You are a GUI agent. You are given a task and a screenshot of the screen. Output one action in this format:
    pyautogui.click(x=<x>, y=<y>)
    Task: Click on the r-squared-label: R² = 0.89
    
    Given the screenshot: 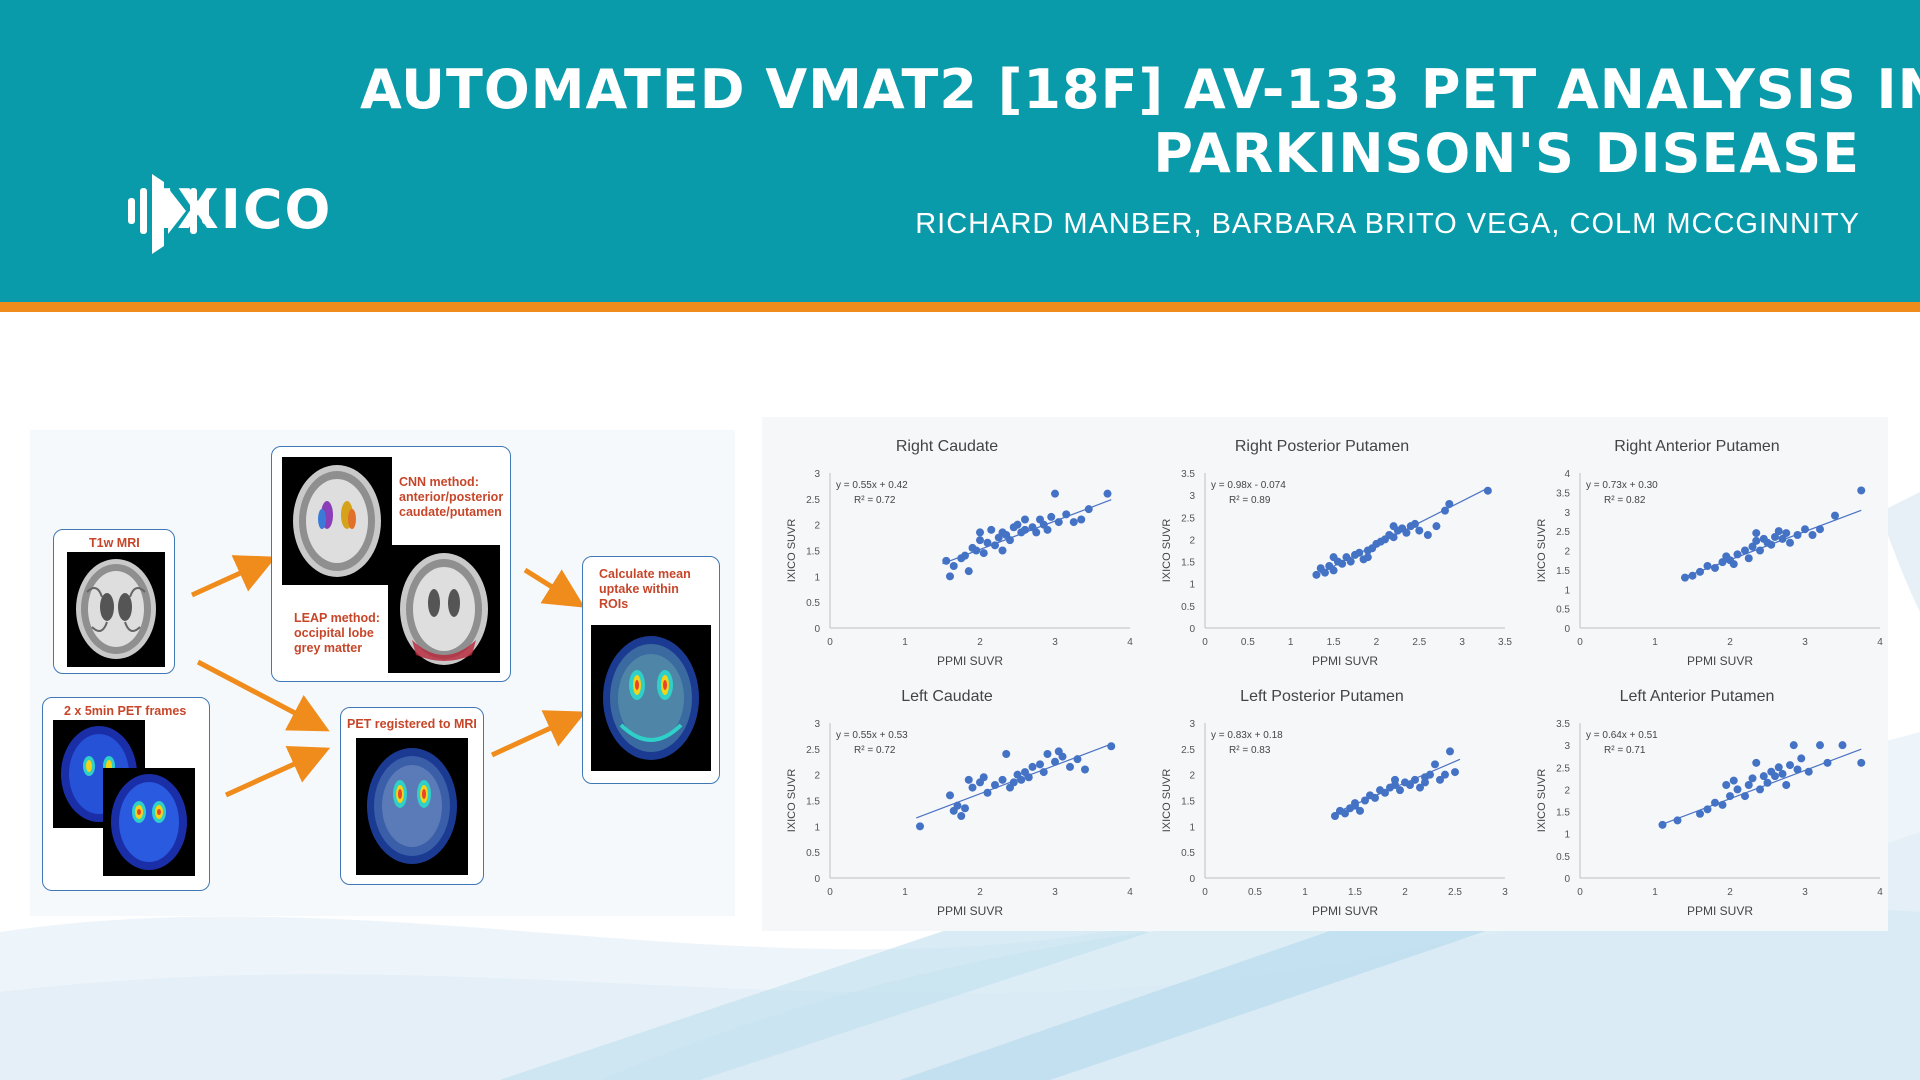 What is the action you would take?
    pyautogui.click(x=1250, y=500)
    